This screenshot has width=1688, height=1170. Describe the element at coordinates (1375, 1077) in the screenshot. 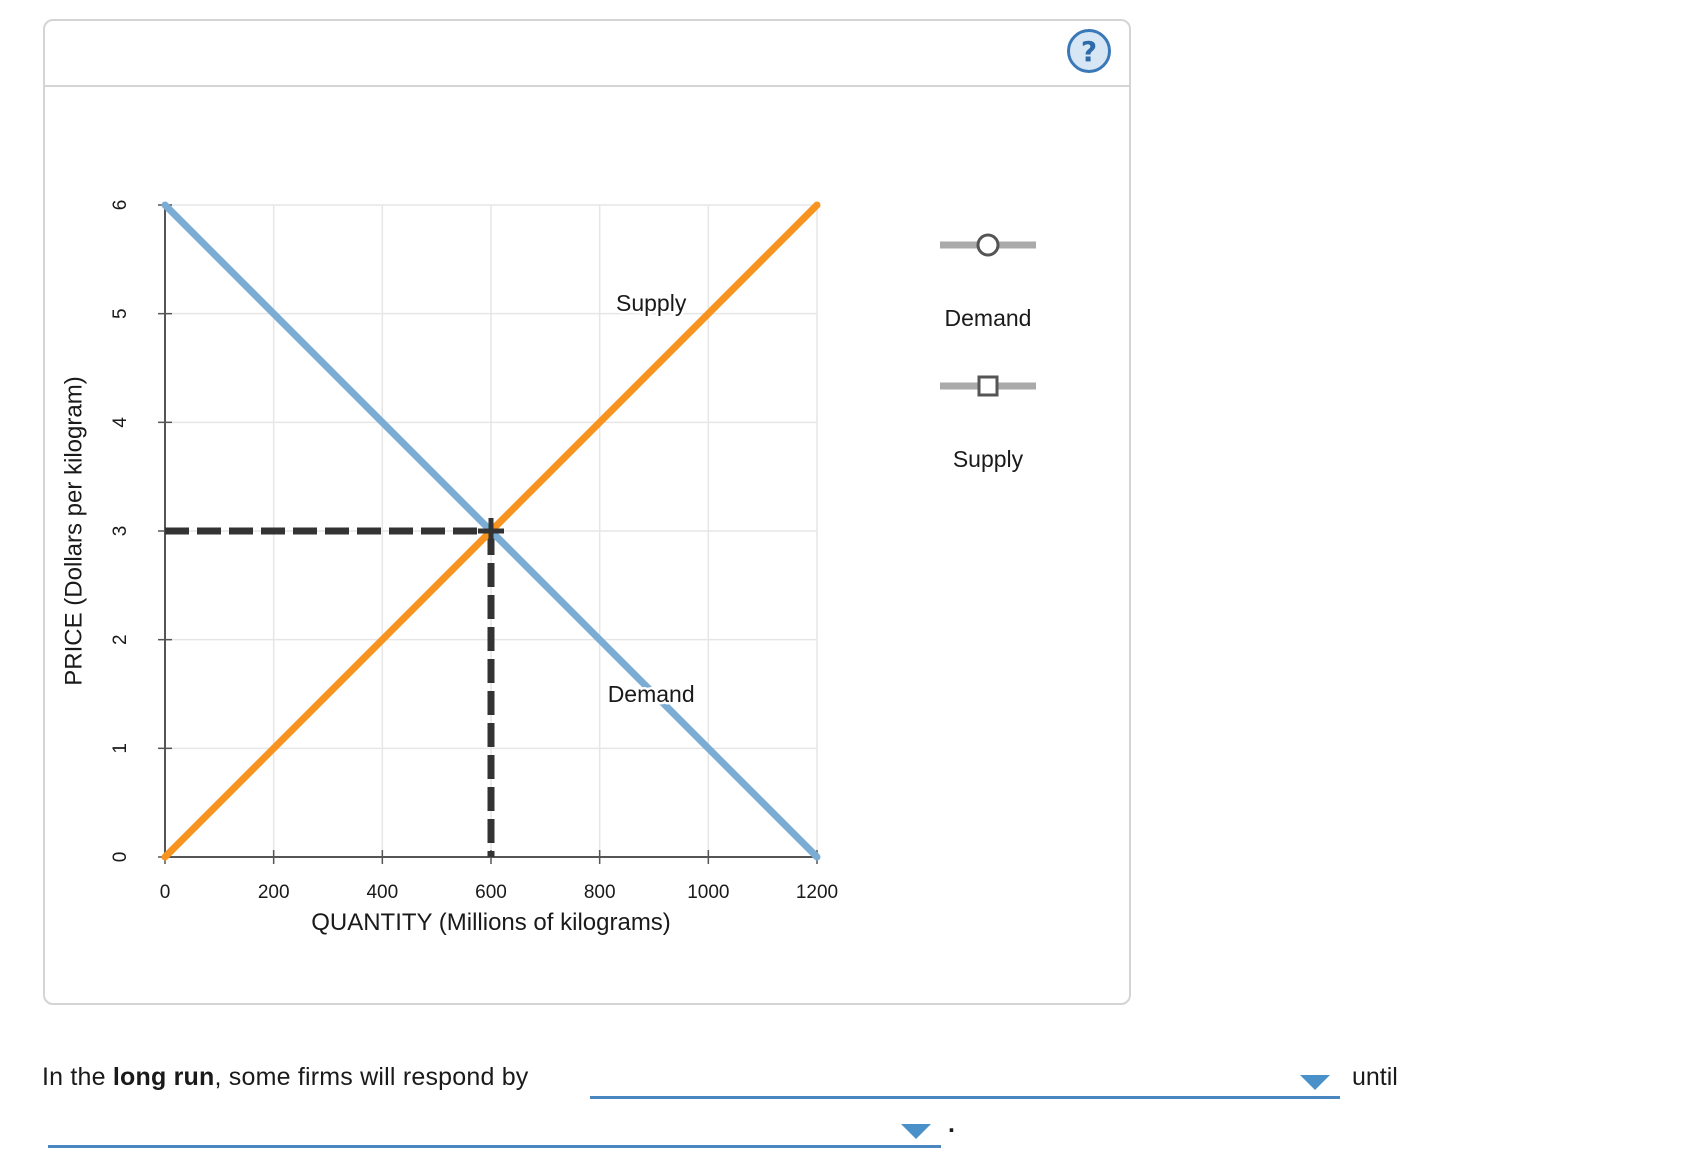

I see `until-label: until` at that location.